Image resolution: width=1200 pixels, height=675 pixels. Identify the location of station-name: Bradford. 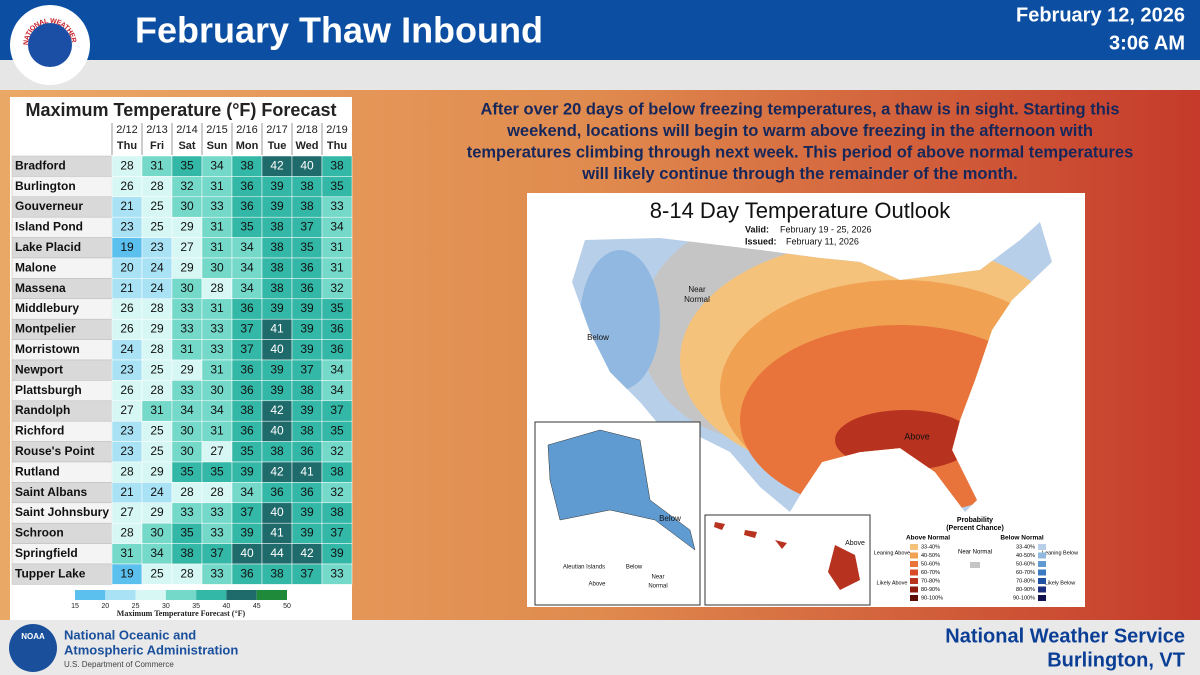
(40, 165).